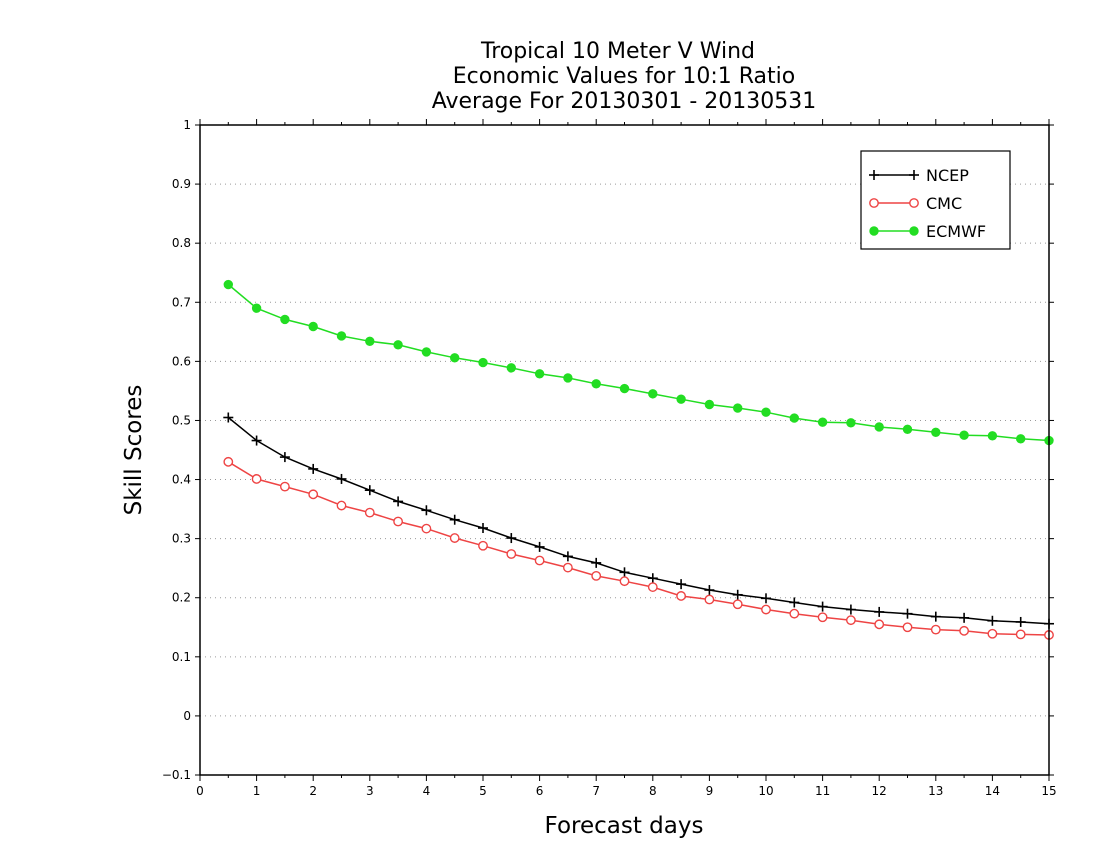  I want to click on series-line, so click(638, 362).